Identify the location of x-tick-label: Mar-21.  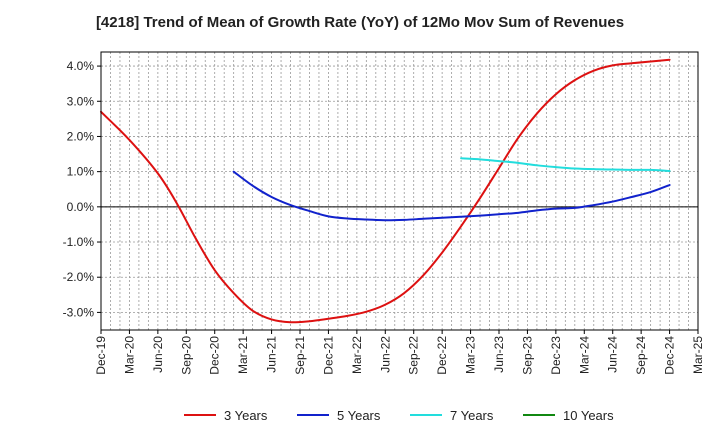
(243, 355).